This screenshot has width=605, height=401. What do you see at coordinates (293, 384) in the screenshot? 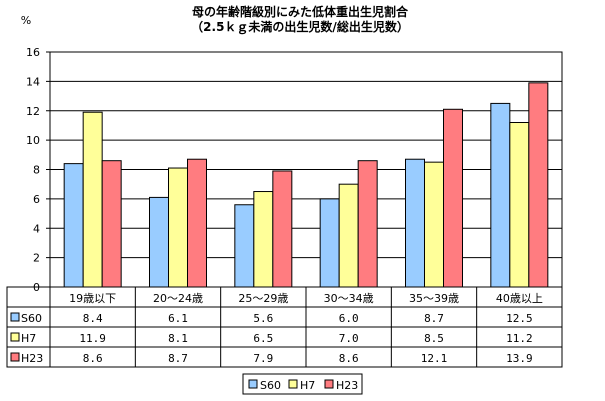
I see `legend-swatch-h7` at bounding box center [293, 384].